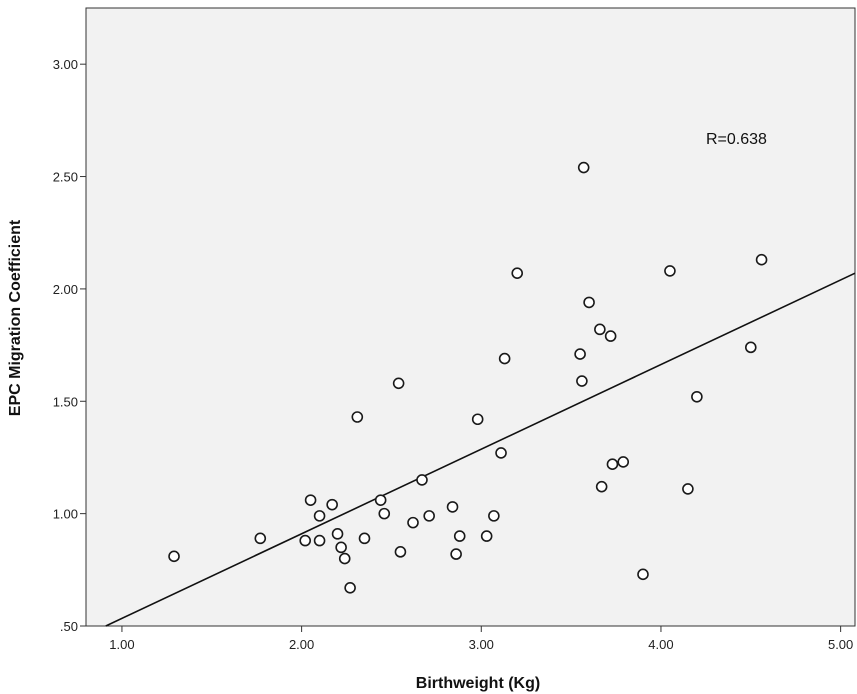  Describe the element at coordinates (478, 683) in the screenshot. I see `x-axis-title: Birthweight (Kg)` at that location.